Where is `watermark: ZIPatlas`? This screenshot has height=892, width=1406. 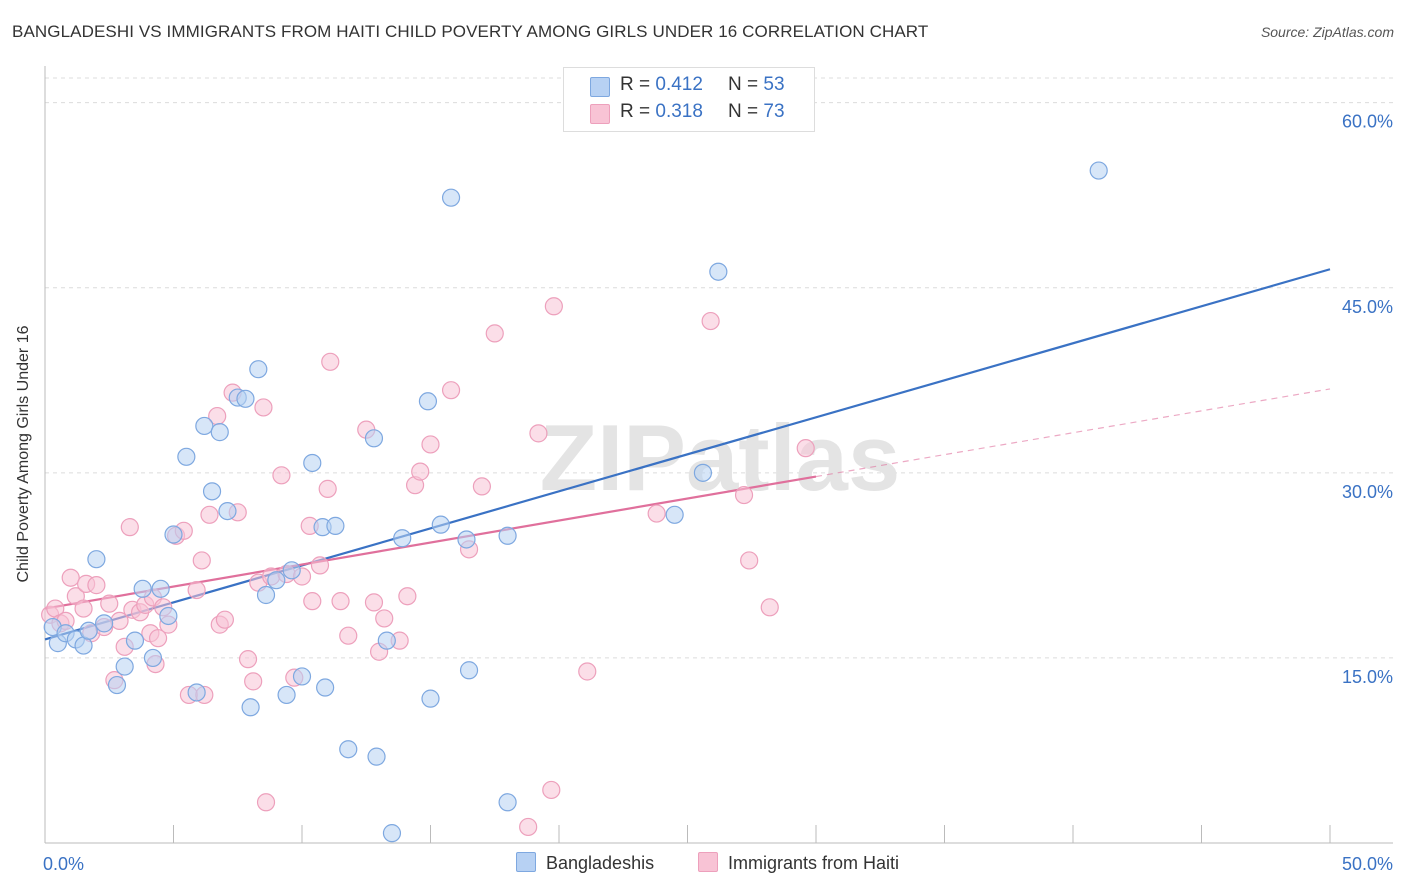
watermark: ZIPatlas is located at coordinates (720, 457).